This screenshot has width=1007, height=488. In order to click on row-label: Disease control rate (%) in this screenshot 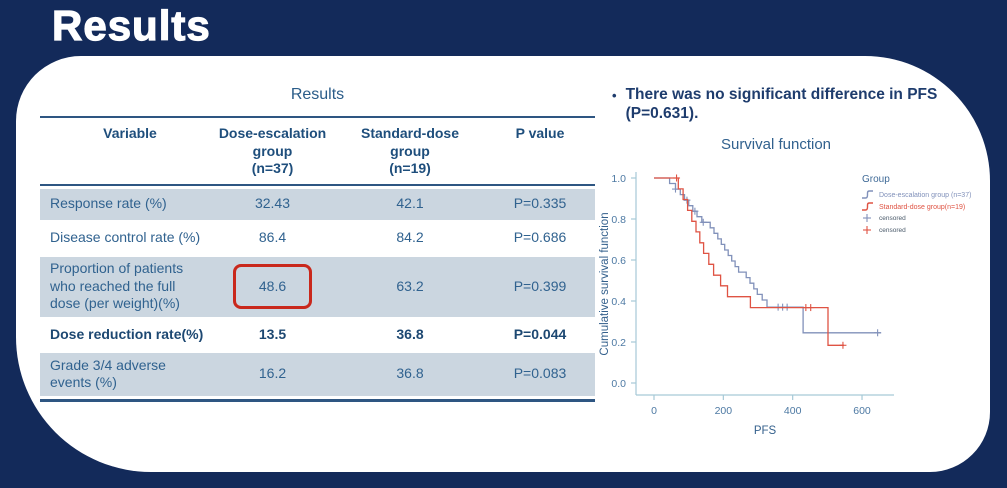, I will do `click(125, 237)`.